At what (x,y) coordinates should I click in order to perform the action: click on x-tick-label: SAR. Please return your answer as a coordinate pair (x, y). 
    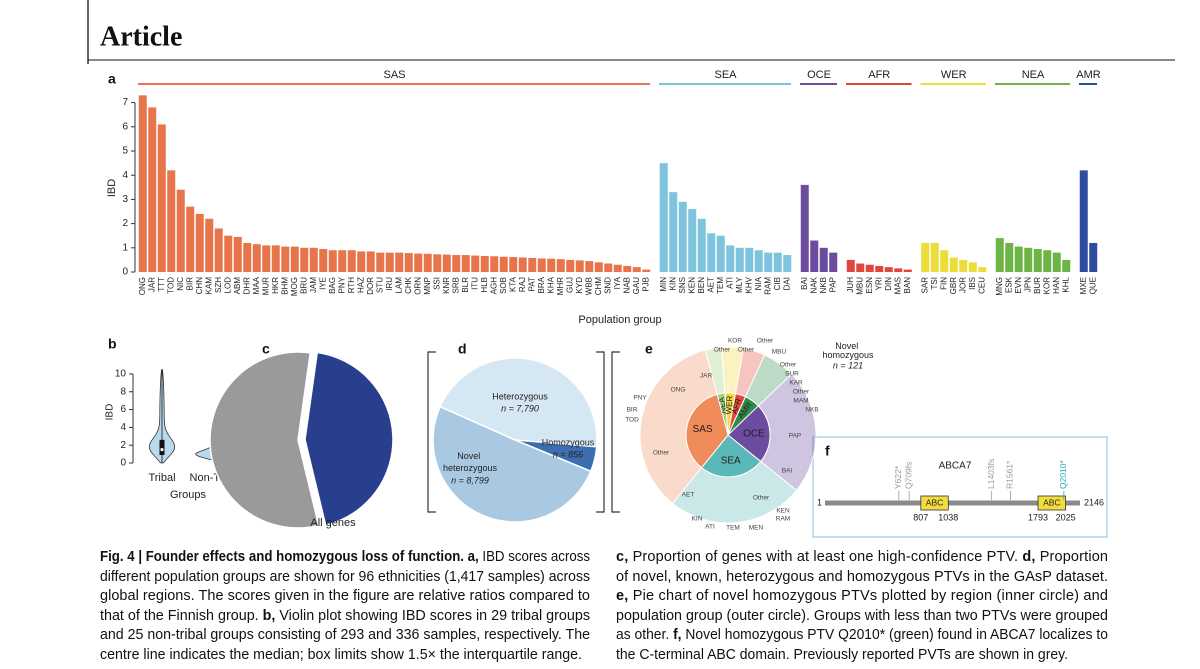
    Looking at the image, I should click on (924, 285).